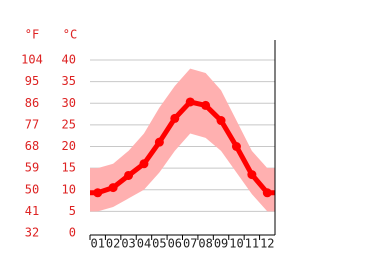 This screenshot has height=273, width=365. Describe the element at coordinates (144, 244) in the screenshot. I see `x-tick-label: 04` at that location.